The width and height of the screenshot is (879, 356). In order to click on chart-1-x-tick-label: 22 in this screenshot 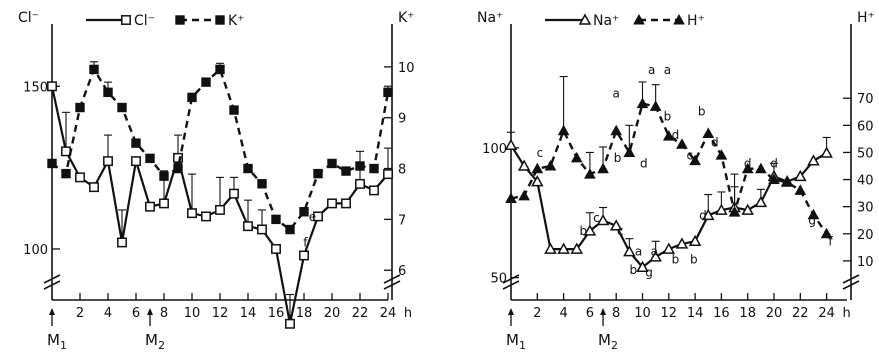, I will do `click(360, 313)`.